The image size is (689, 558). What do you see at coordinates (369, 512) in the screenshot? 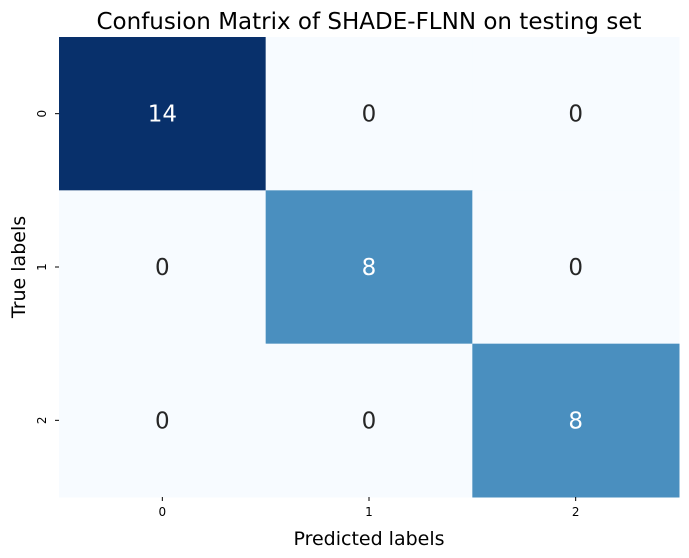
I see `x-tick-label-1: 1` at bounding box center [369, 512].